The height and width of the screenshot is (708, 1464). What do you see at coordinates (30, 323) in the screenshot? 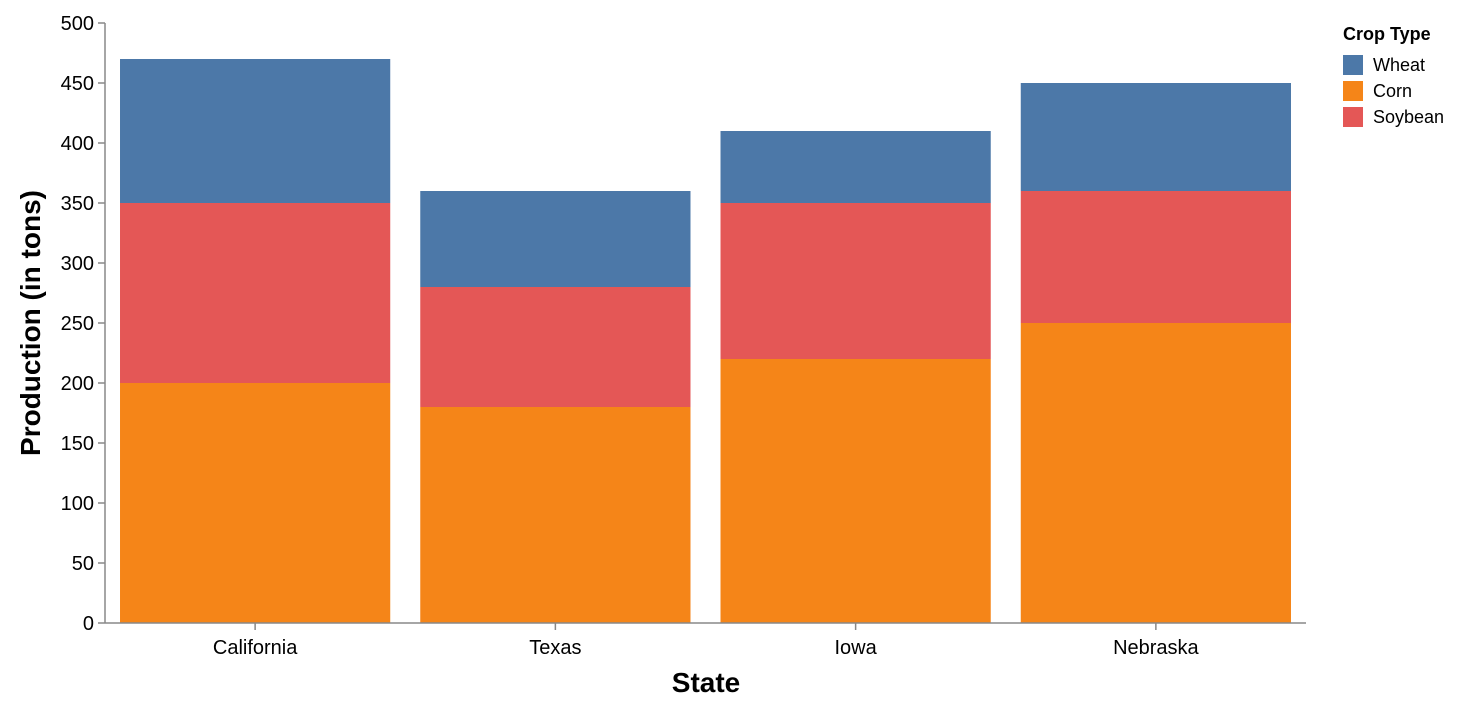
I see `y-axis-title: Production (in tons)` at bounding box center [30, 323].